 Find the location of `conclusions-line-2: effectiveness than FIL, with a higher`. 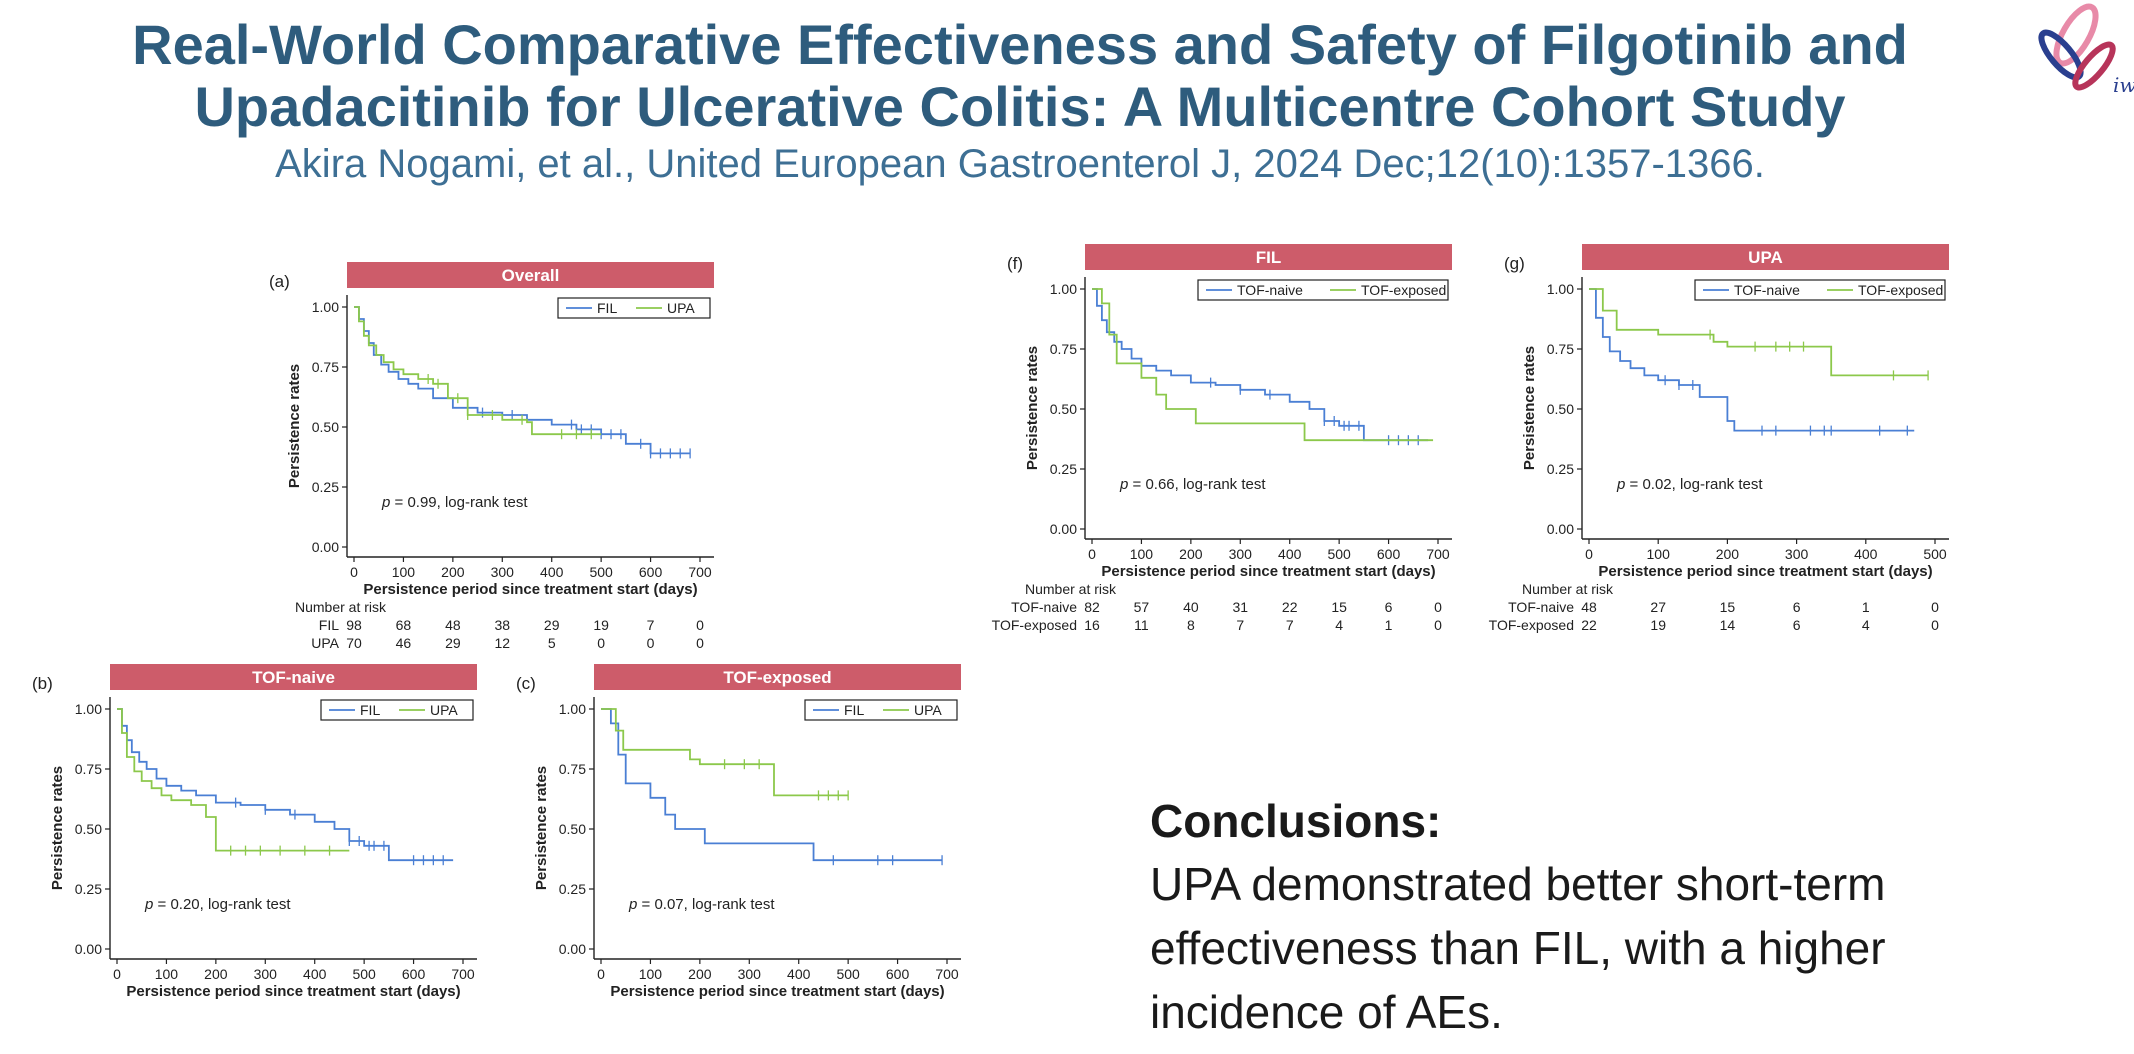

conclusions-line-2: effectiveness than FIL, with a higher is located at coordinates (1518, 948).